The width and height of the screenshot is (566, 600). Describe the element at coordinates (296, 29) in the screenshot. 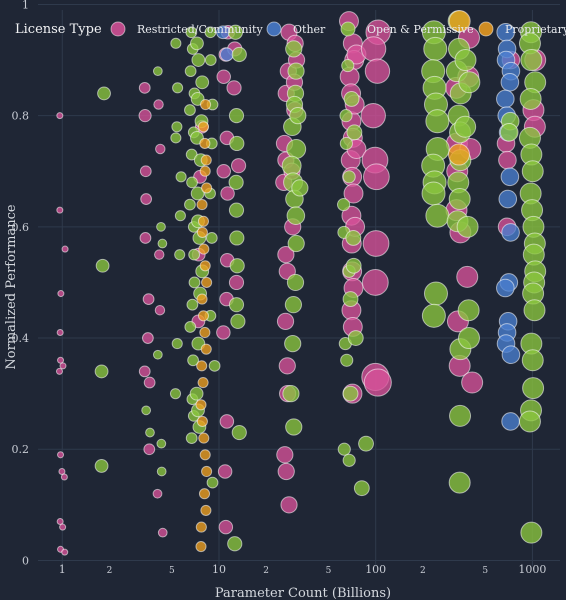

I see `legend-item: Other` at that location.